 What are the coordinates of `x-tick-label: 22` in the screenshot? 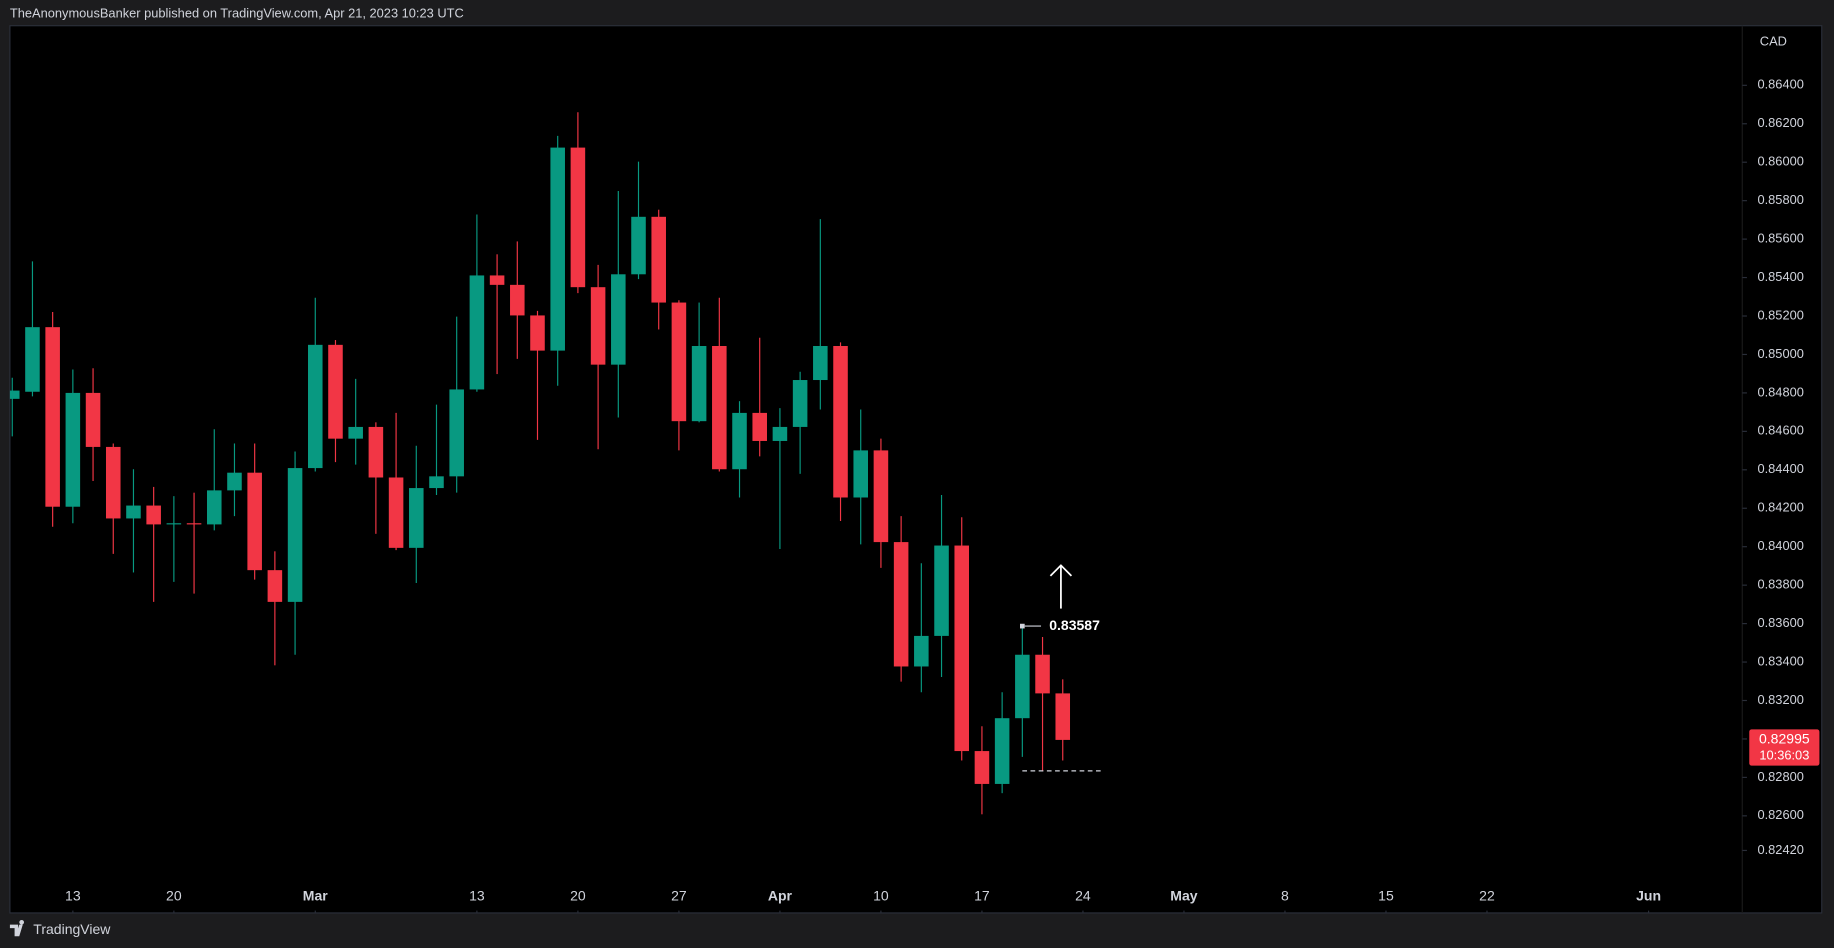 It's located at (1487, 895).